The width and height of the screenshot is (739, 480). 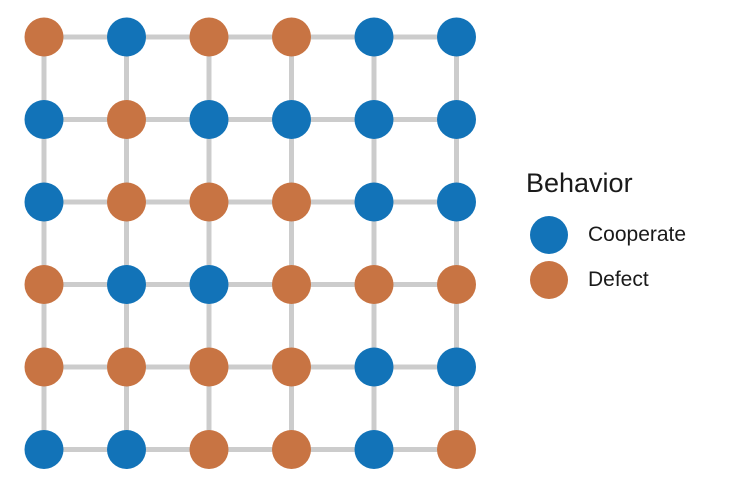 I want to click on node-r4-c6-defect, so click(x=456, y=284).